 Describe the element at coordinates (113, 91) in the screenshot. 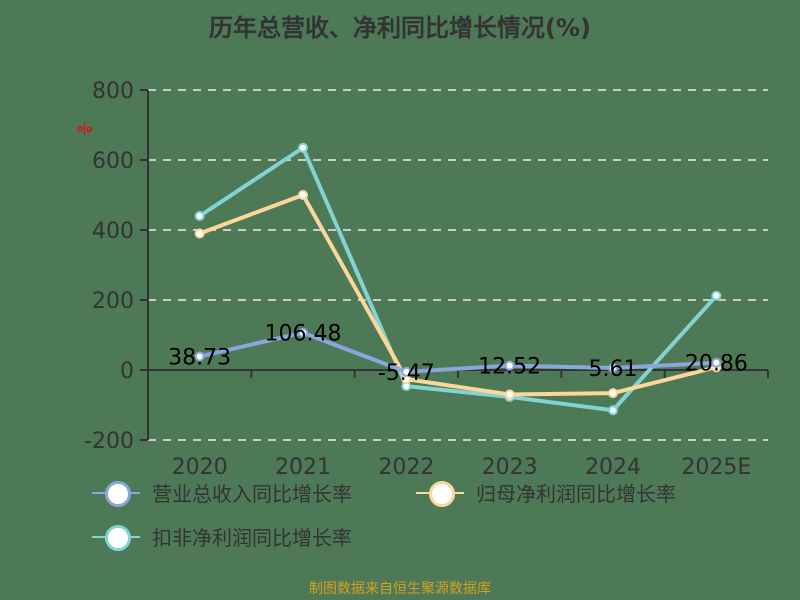

I see `y-tick-label: 800` at that location.